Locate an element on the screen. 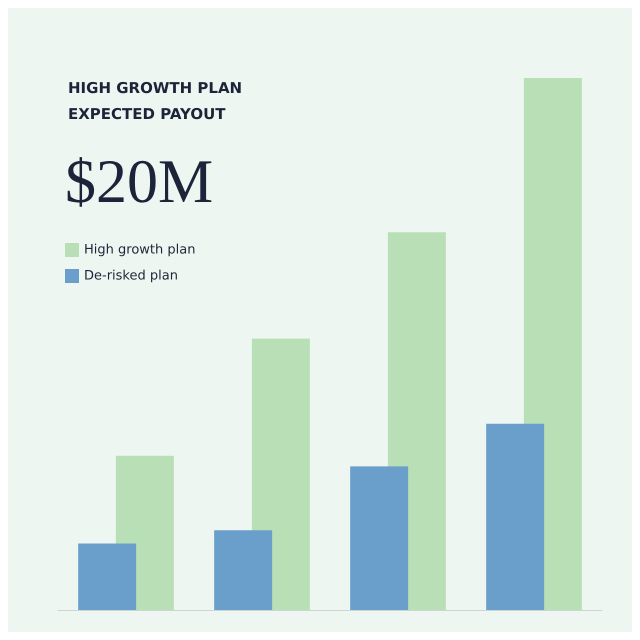 This screenshot has width=640, height=640. legend-label: High growth plan is located at coordinates (140, 250).